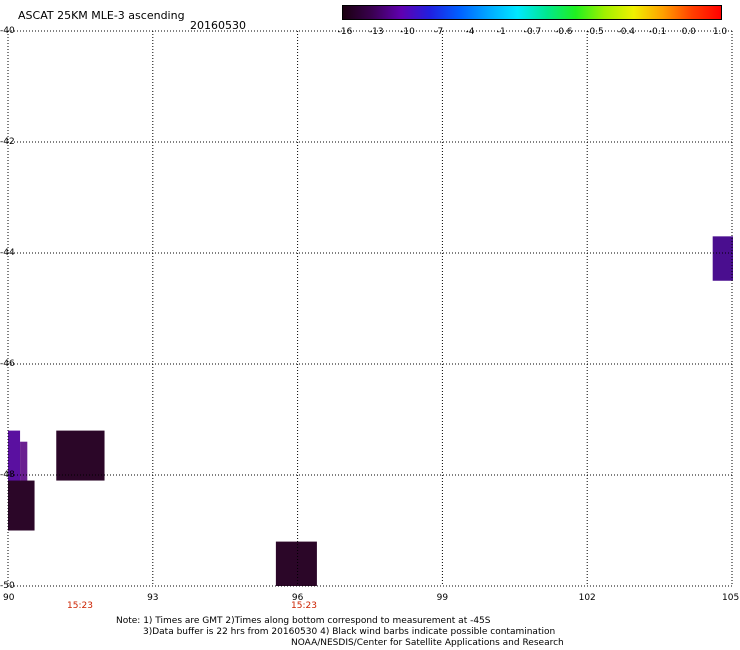  What do you see at coordinates (9, 598) in the screenshot?
I see `x-tick-label: 90` at bounding box center [9, 598].